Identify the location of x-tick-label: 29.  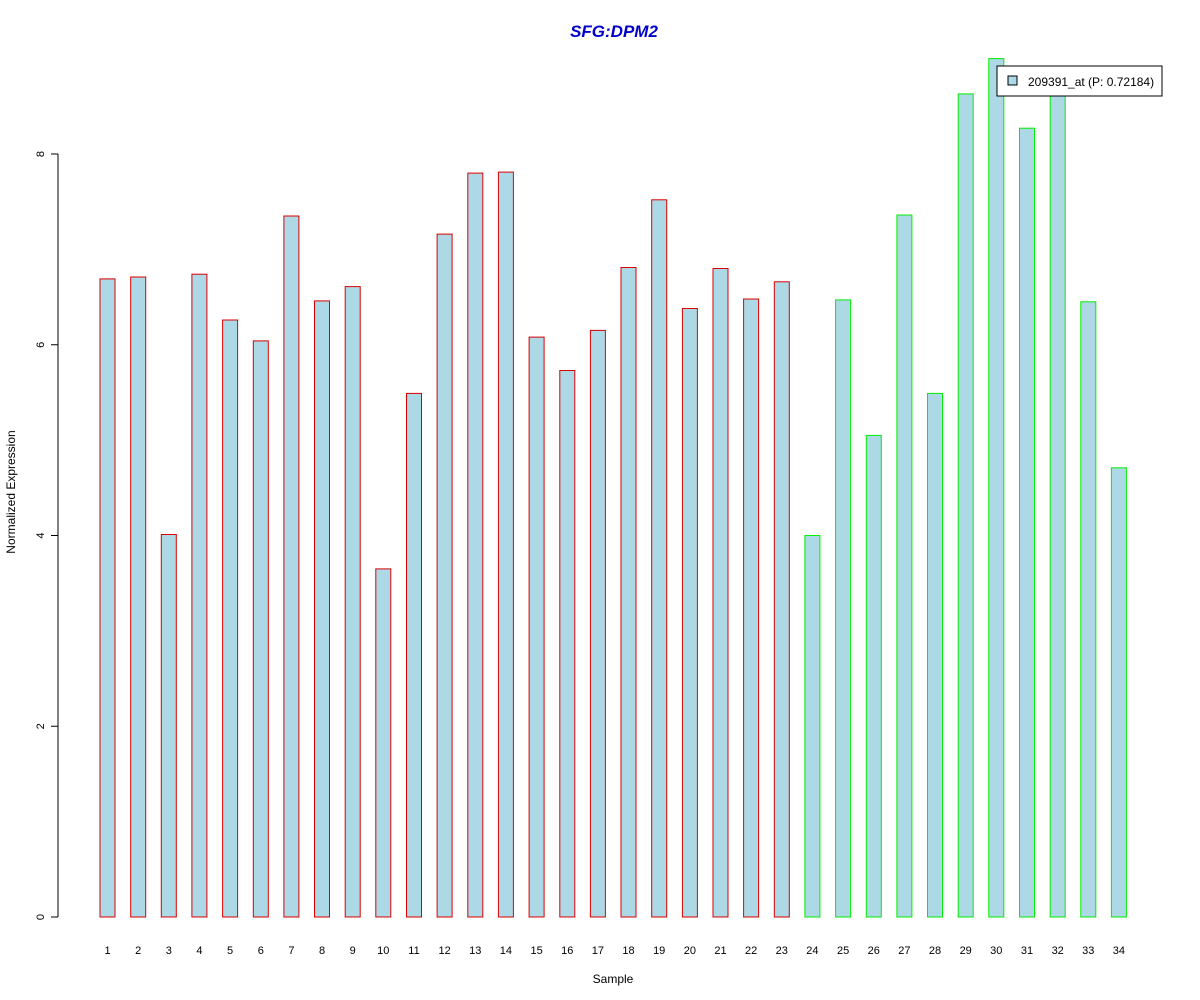
(966, 951).